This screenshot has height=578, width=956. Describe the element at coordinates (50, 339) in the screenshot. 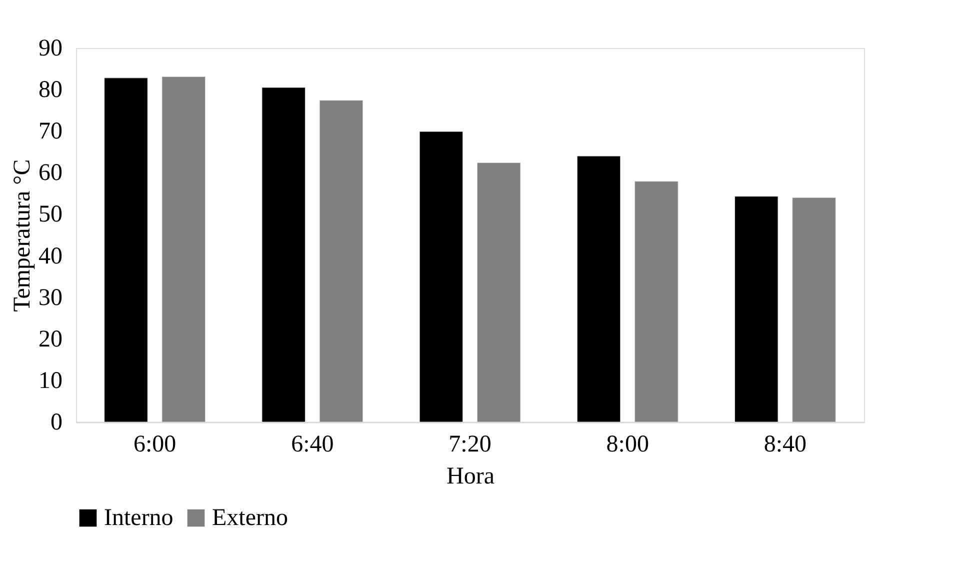

I see `y-tick-label: 20` at that location.